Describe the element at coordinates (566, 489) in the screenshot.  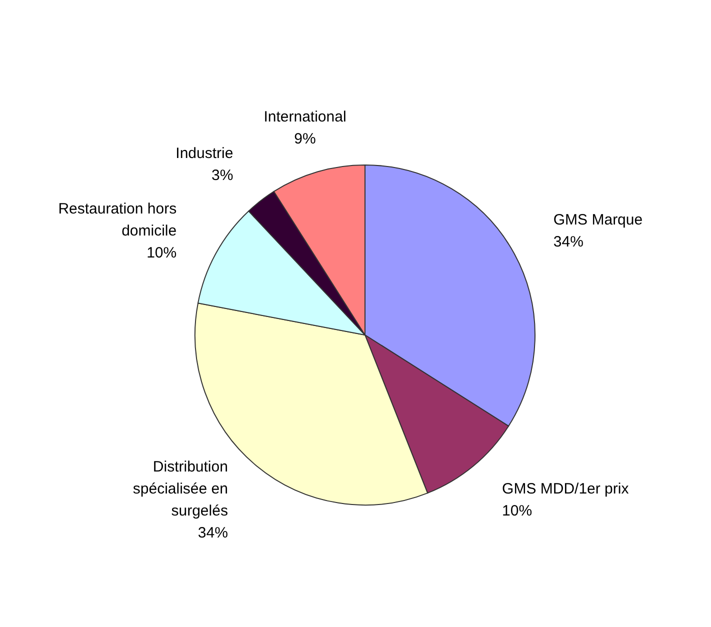
I see `slice-label: GMS MDD/1er prix` at that location.